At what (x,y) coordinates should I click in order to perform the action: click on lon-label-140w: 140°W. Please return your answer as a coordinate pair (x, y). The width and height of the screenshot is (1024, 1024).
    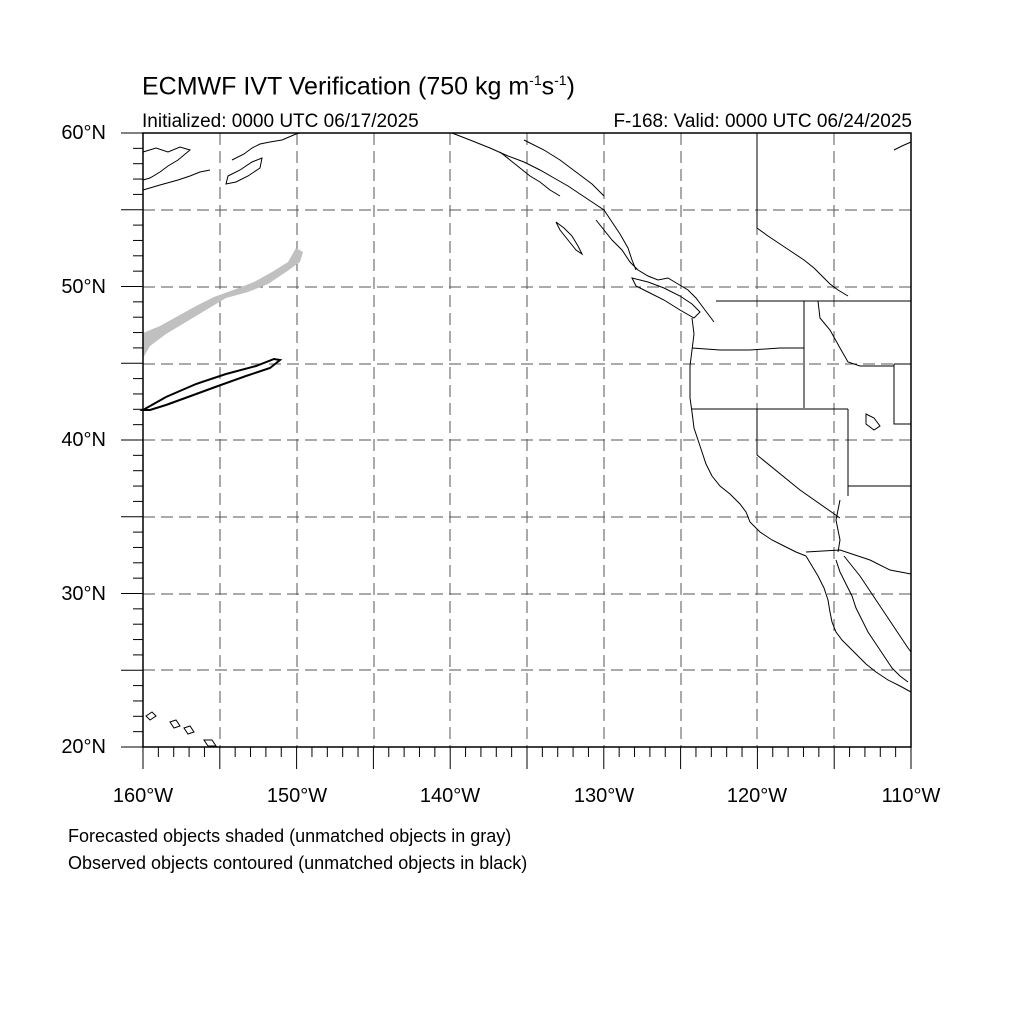
    Looking at the image, I should click on (450, 796).